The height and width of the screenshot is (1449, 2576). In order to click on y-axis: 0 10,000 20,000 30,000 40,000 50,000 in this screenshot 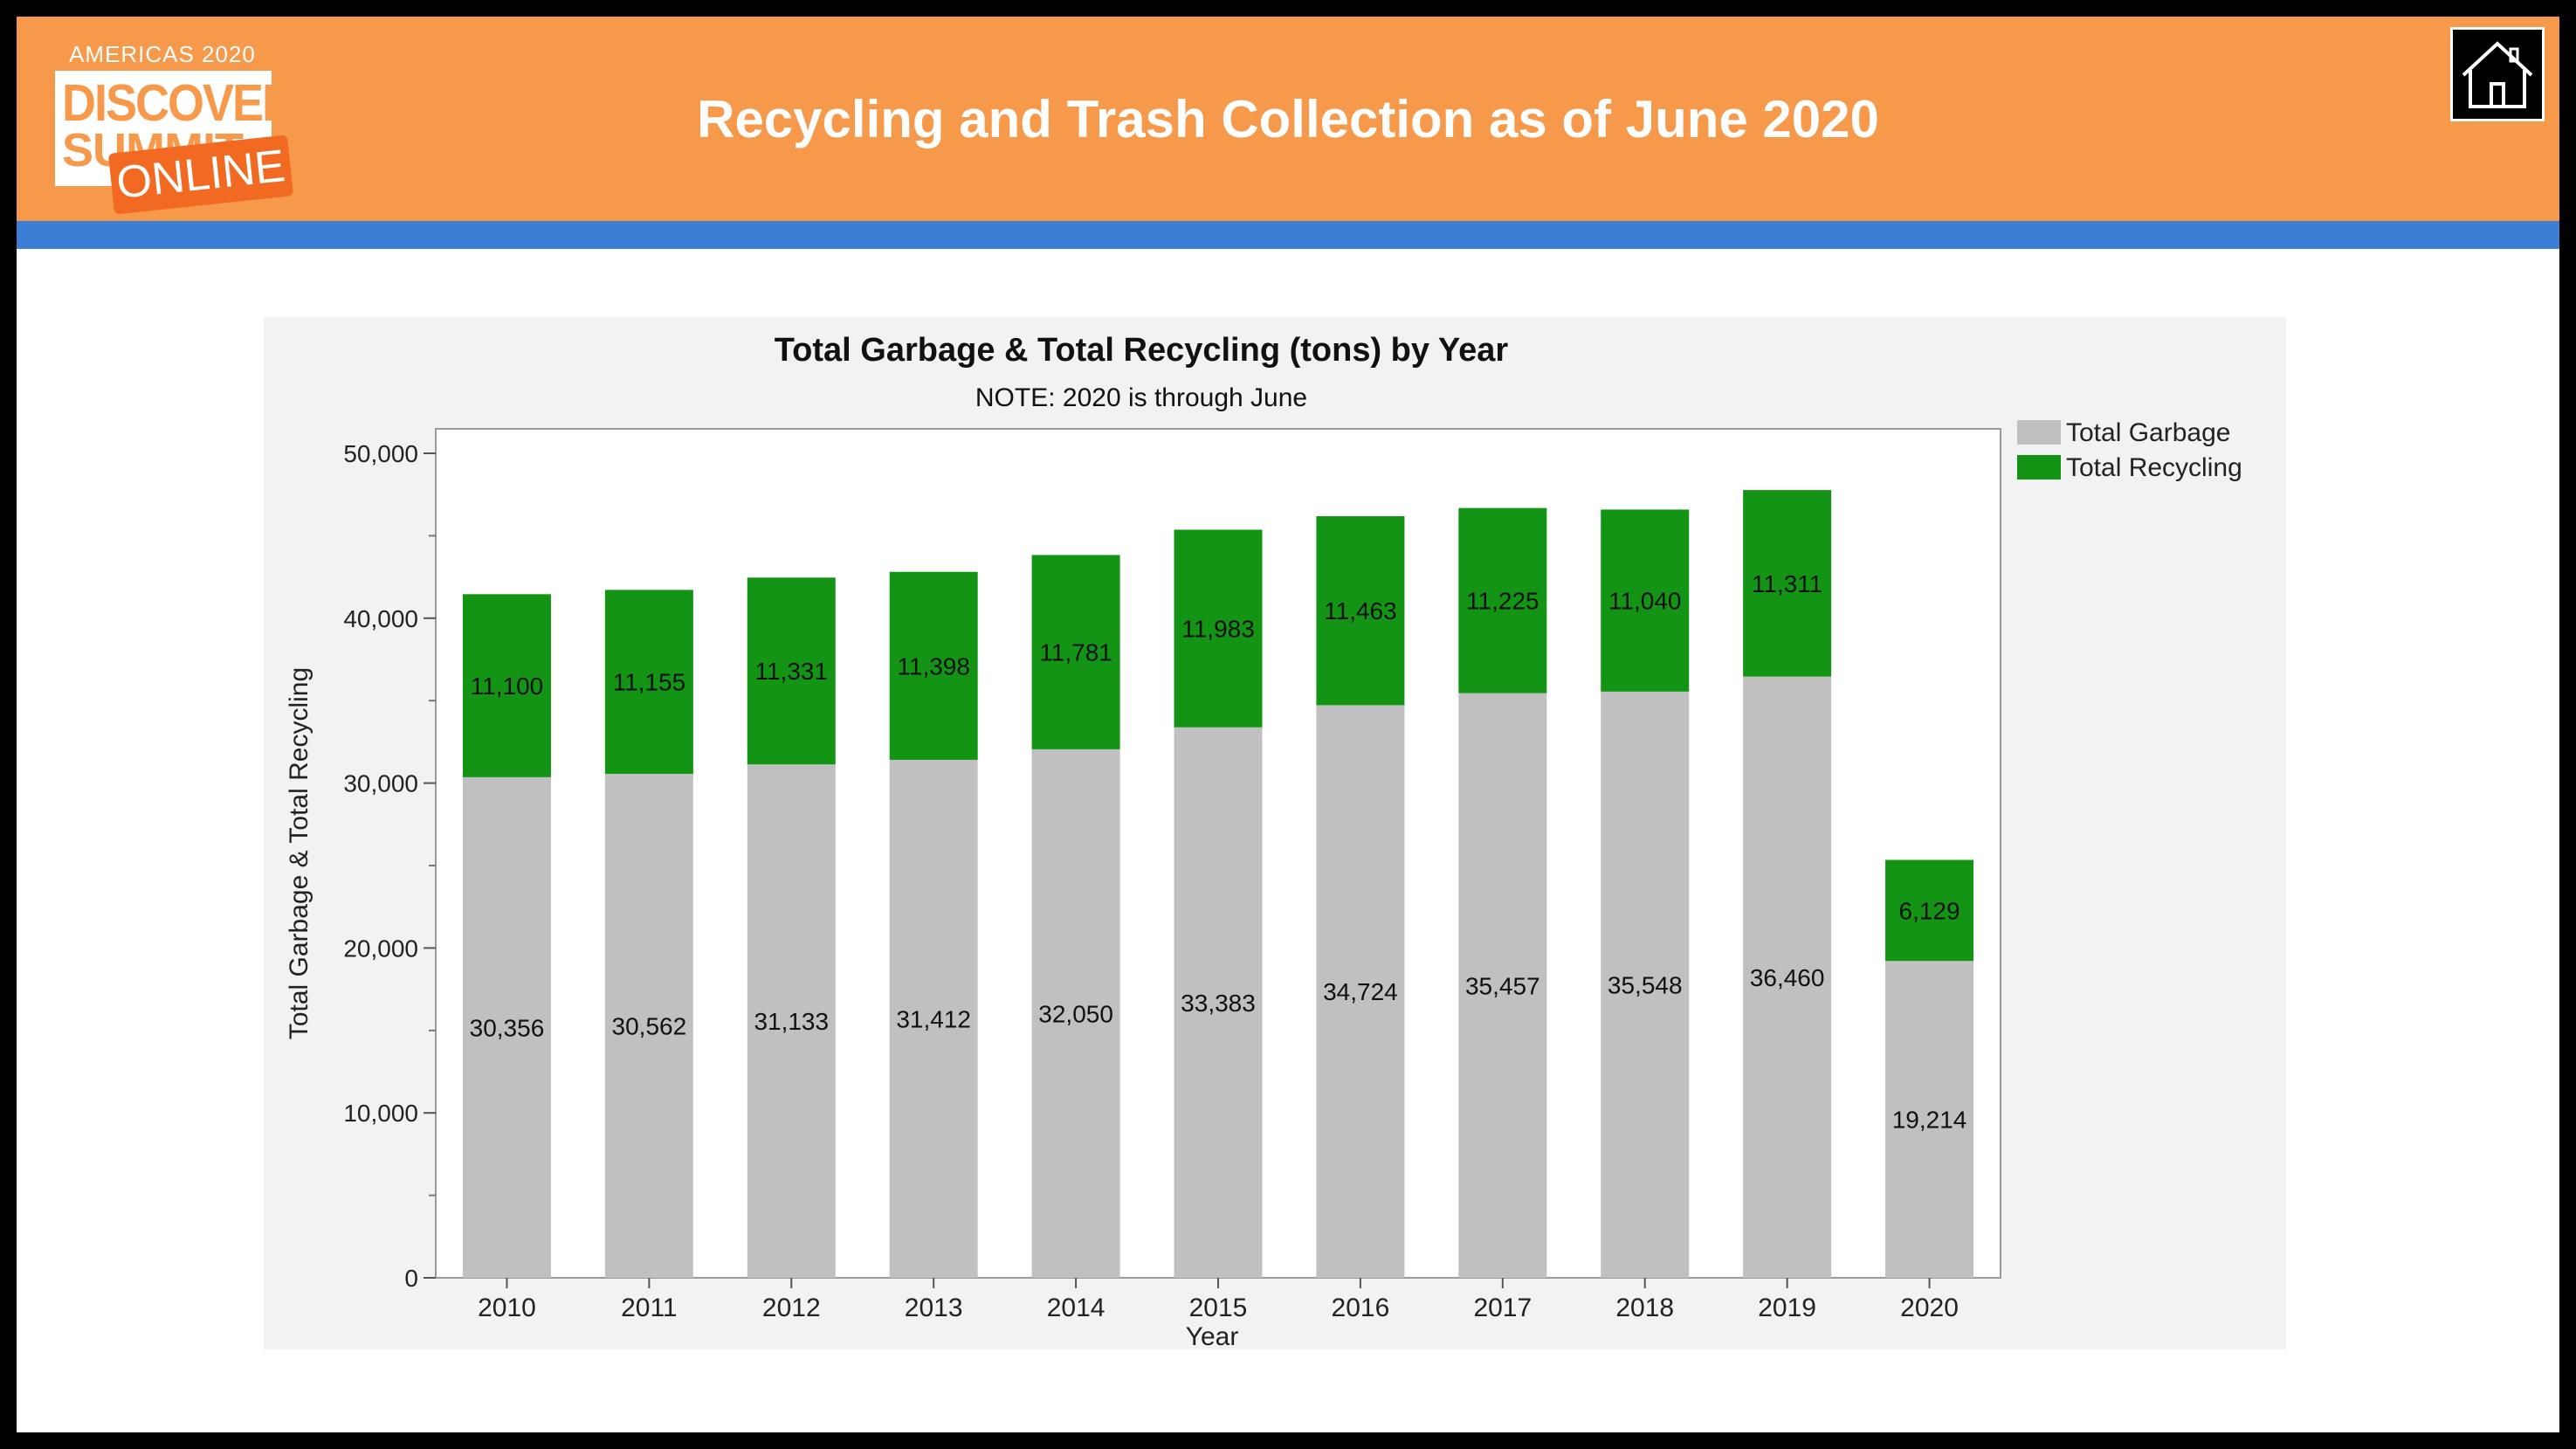, I will do `click(389, 866)`.